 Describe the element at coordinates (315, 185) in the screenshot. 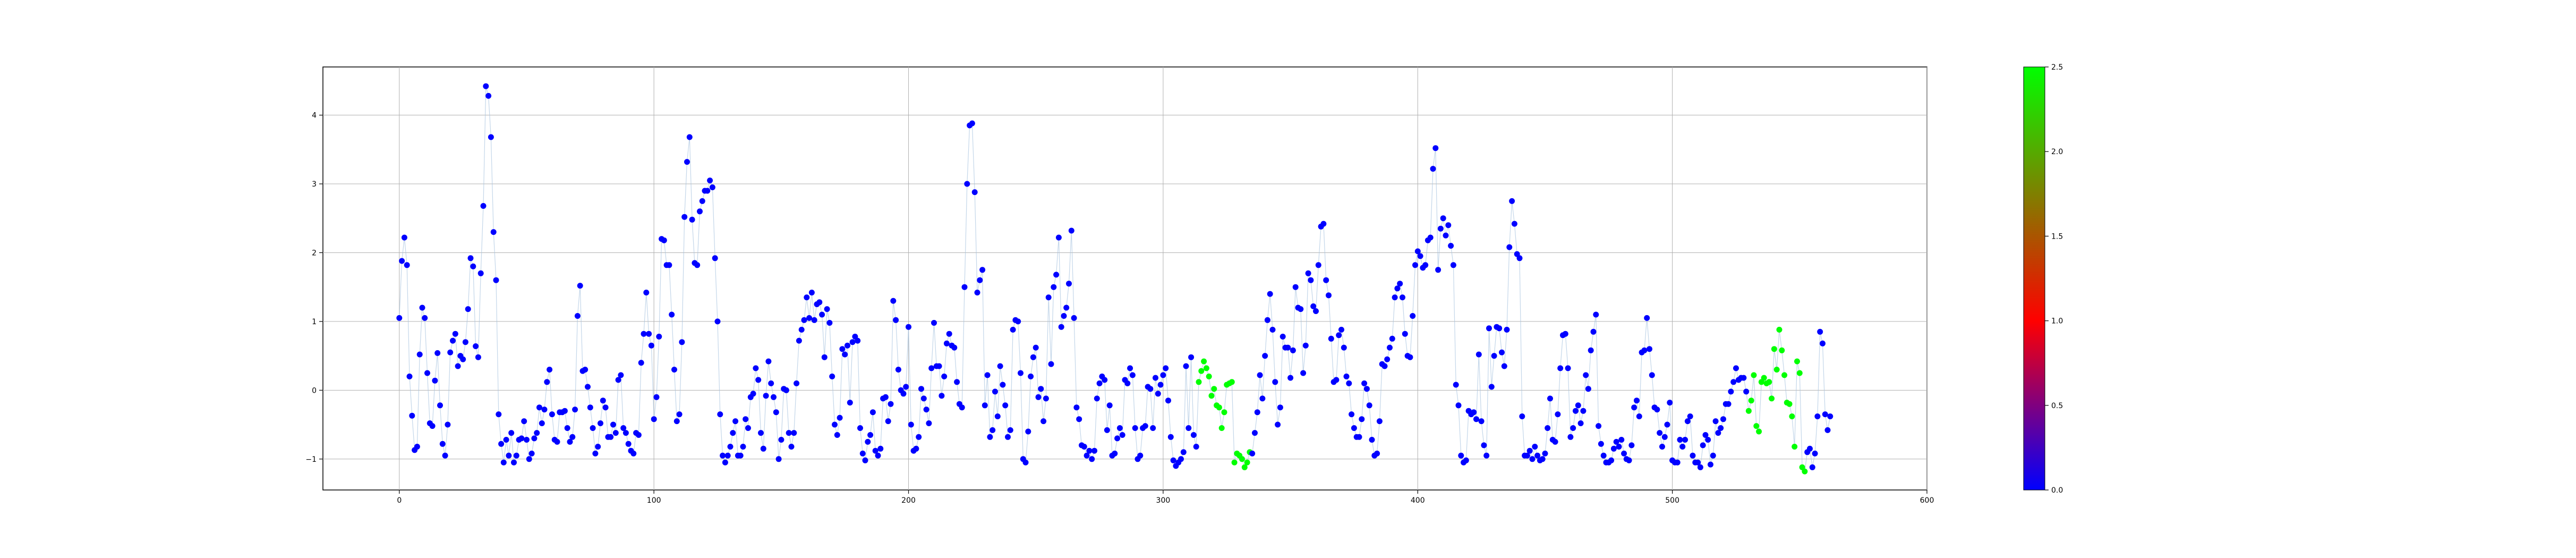

I see `y-tick-label: 3` at that location.